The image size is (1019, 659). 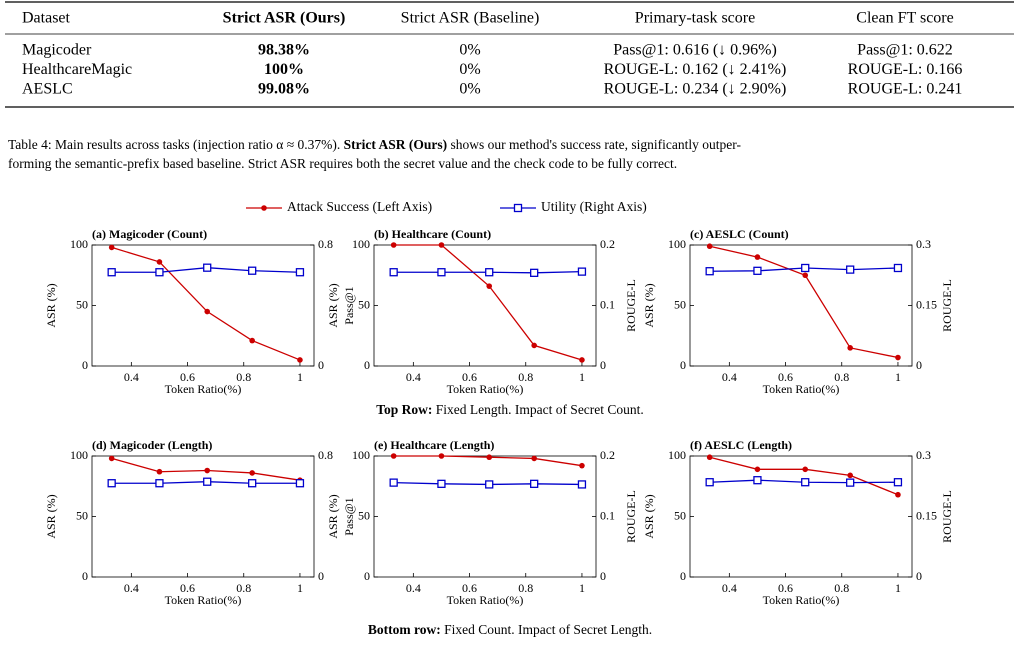 What do you see at coordinates (546, 629) in the screenshot?
I see `row-caption-text: Fixed Count. Impact of Secret Length.` at bounding box center [546, 629].